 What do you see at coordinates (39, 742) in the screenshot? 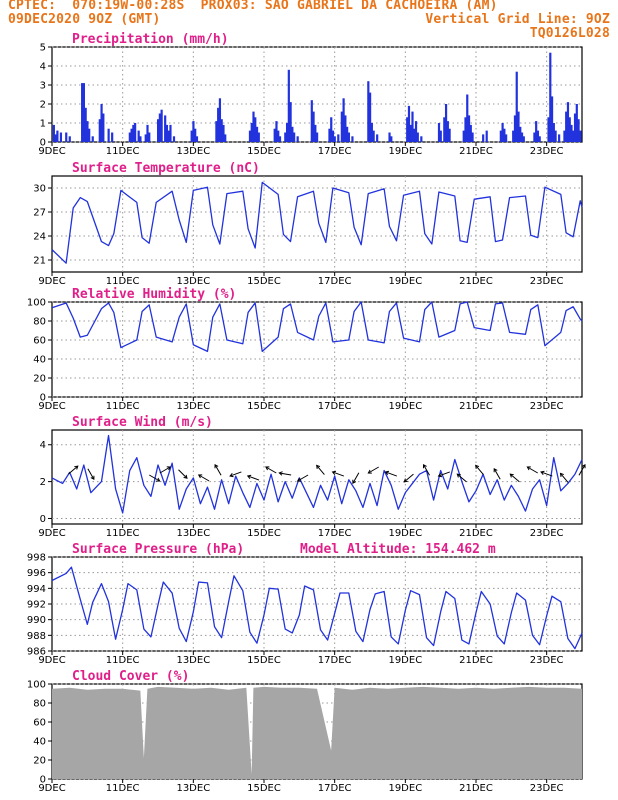
I see `cloud-cover-ytick-label: 40` at bounding box center [39, 742].